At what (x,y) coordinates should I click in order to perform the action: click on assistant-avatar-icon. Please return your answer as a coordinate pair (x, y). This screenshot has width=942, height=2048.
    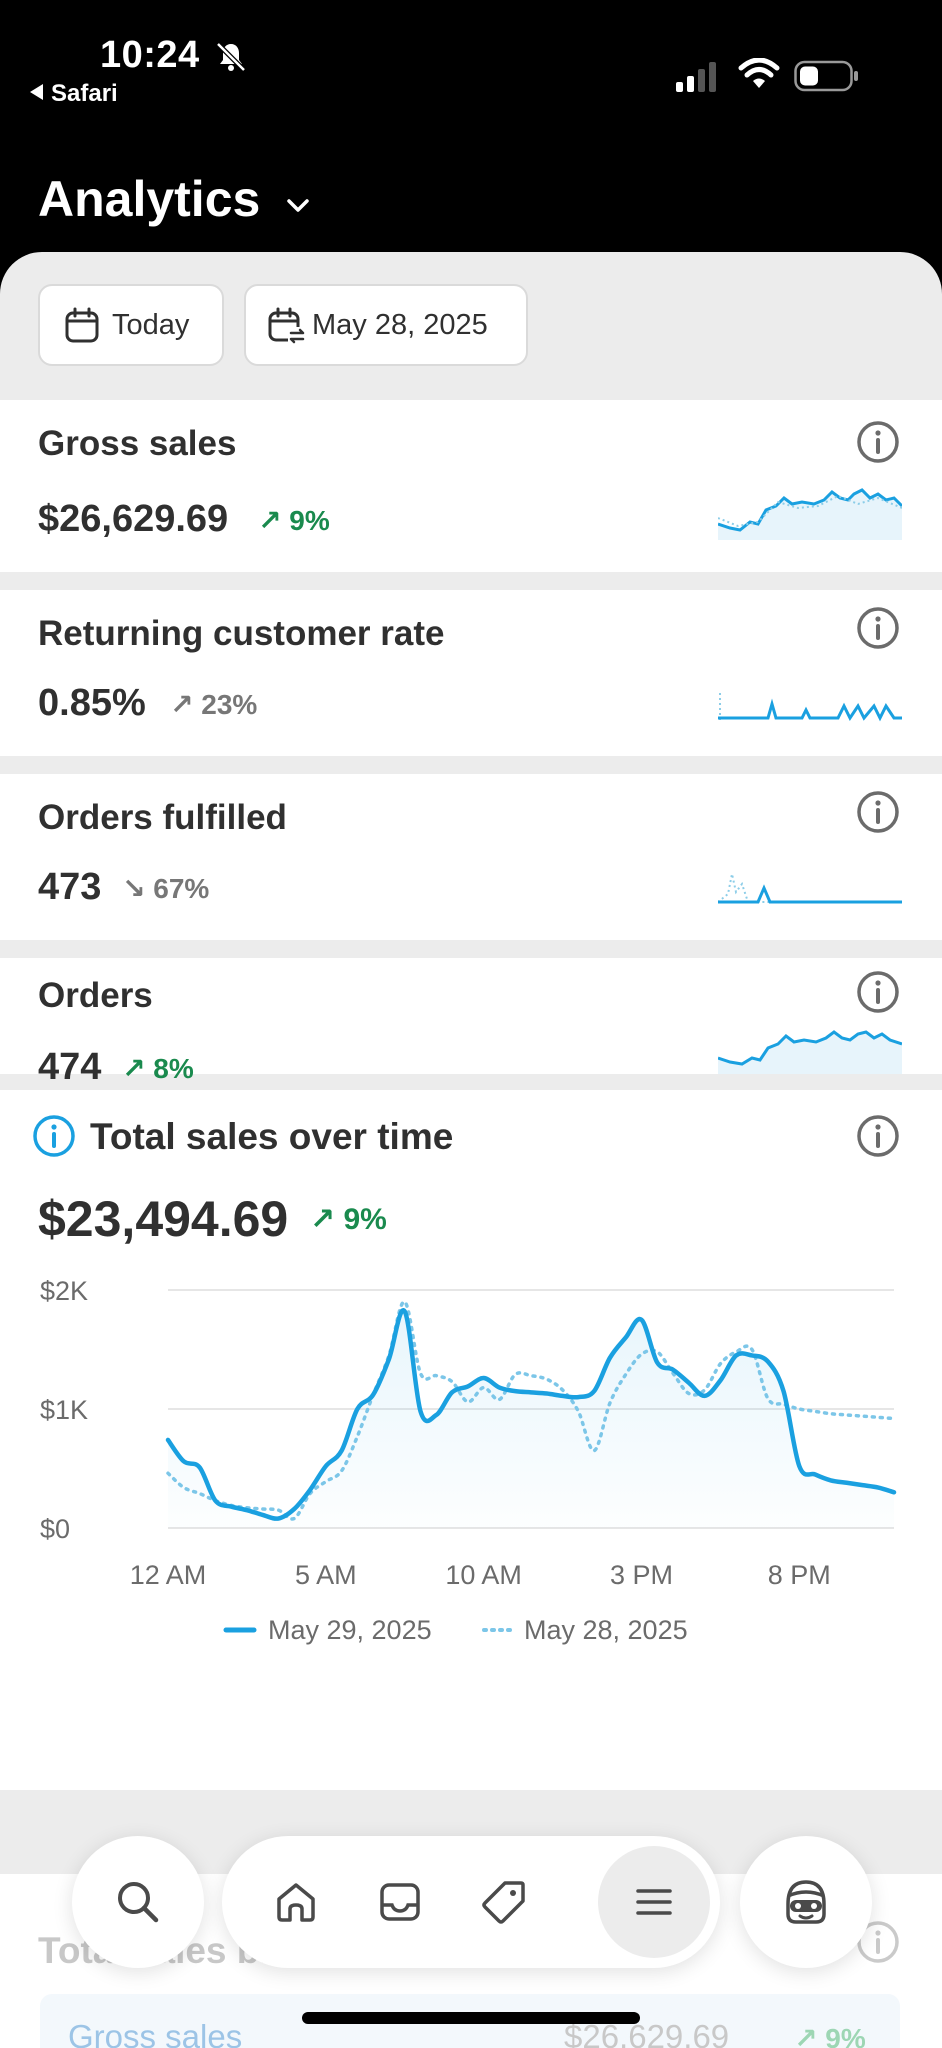
    Looking at the image, I should click on (806, 1902).